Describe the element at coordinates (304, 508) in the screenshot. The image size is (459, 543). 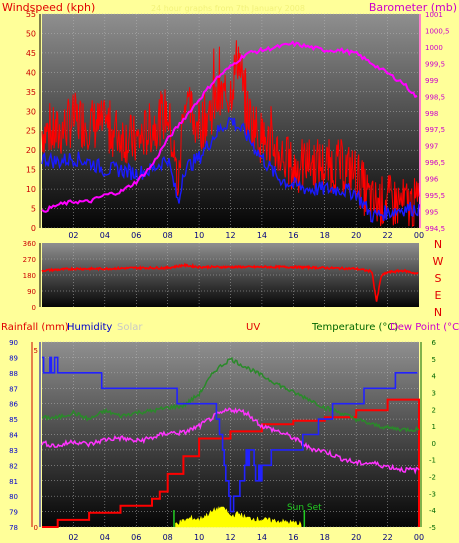
I see `sun-set-label: Sun Set` at that location.